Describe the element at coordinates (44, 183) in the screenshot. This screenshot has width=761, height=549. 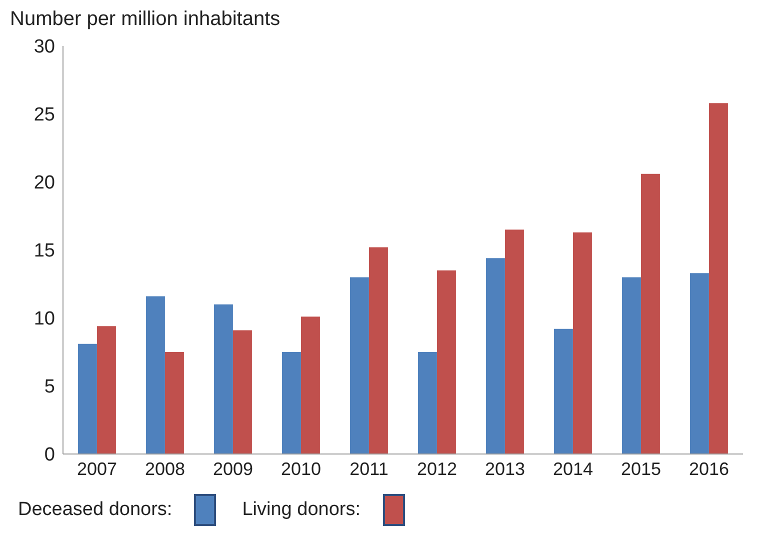
I see `y-tick-label: 20` at that location.